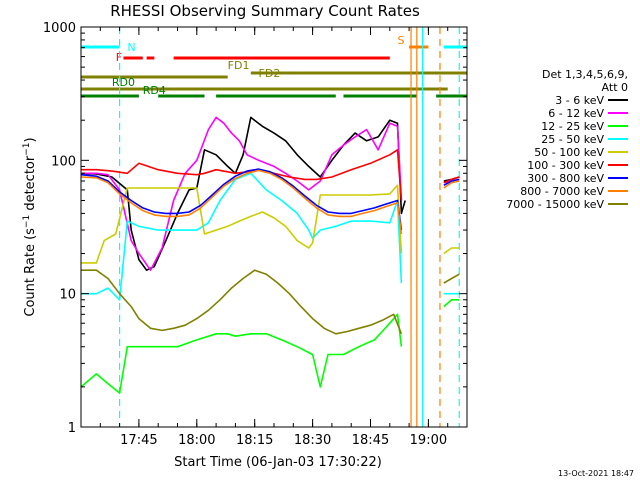  I want to click on legend-header-line-1: Det 1,3,4,5,6,9,, so click(585, 74).